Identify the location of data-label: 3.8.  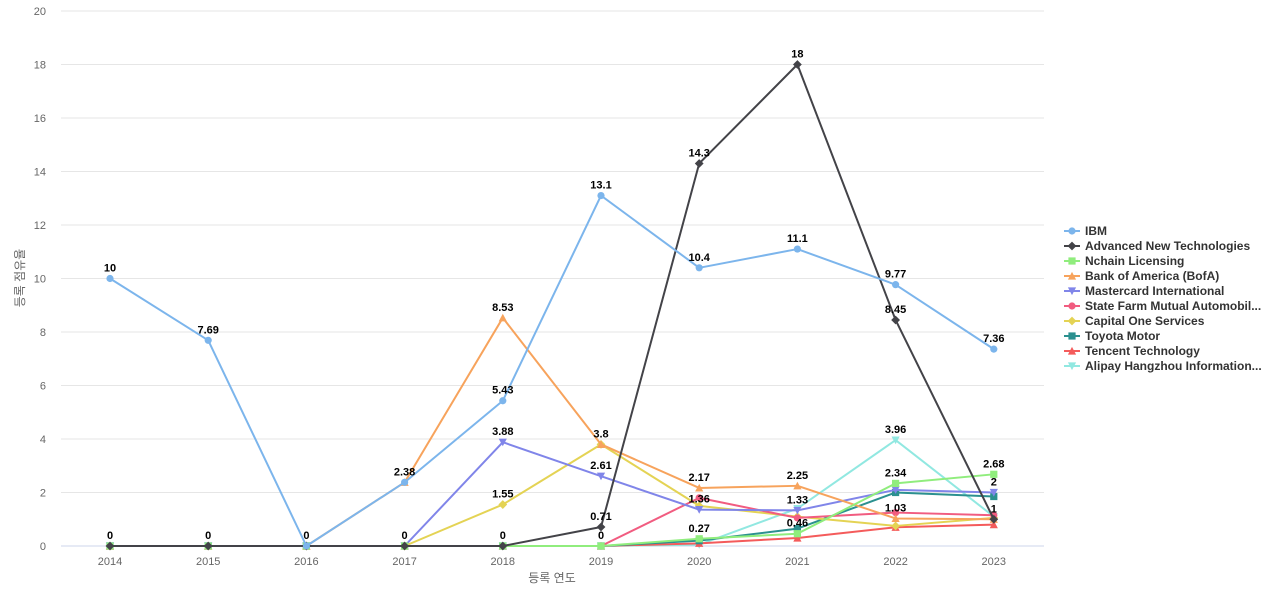
(600, 434).